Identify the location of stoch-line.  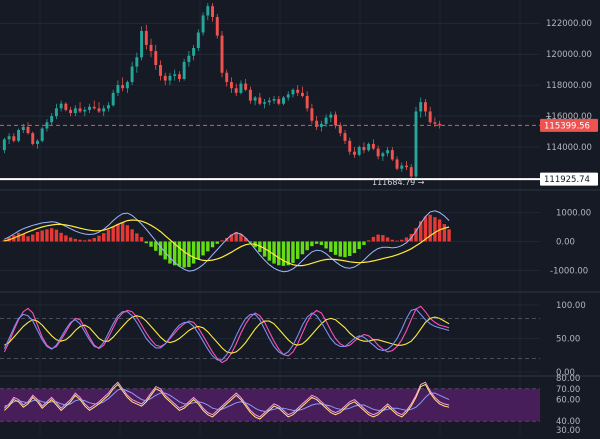
(226, 334).